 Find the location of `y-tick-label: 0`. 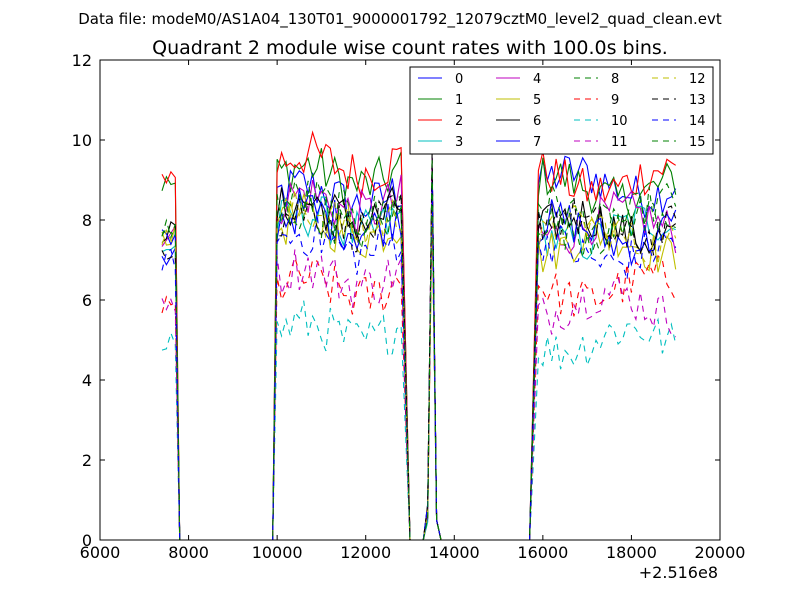

y-tick-label: 0 is located at coordinates (87, 540).